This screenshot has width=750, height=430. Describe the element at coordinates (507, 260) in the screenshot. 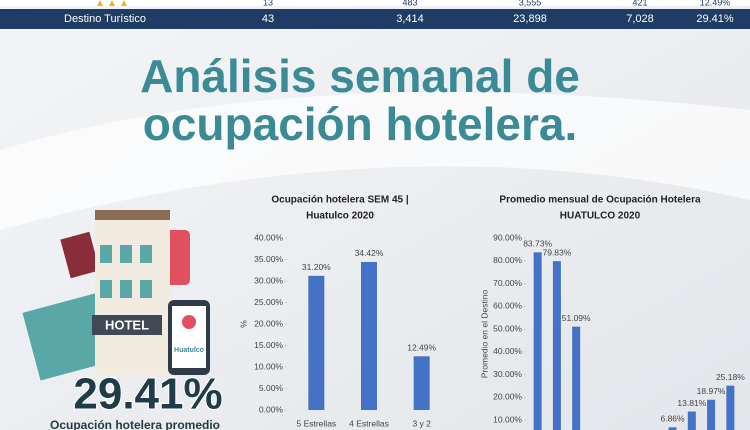

I see `y-tick-label: 80.00%` at that location.